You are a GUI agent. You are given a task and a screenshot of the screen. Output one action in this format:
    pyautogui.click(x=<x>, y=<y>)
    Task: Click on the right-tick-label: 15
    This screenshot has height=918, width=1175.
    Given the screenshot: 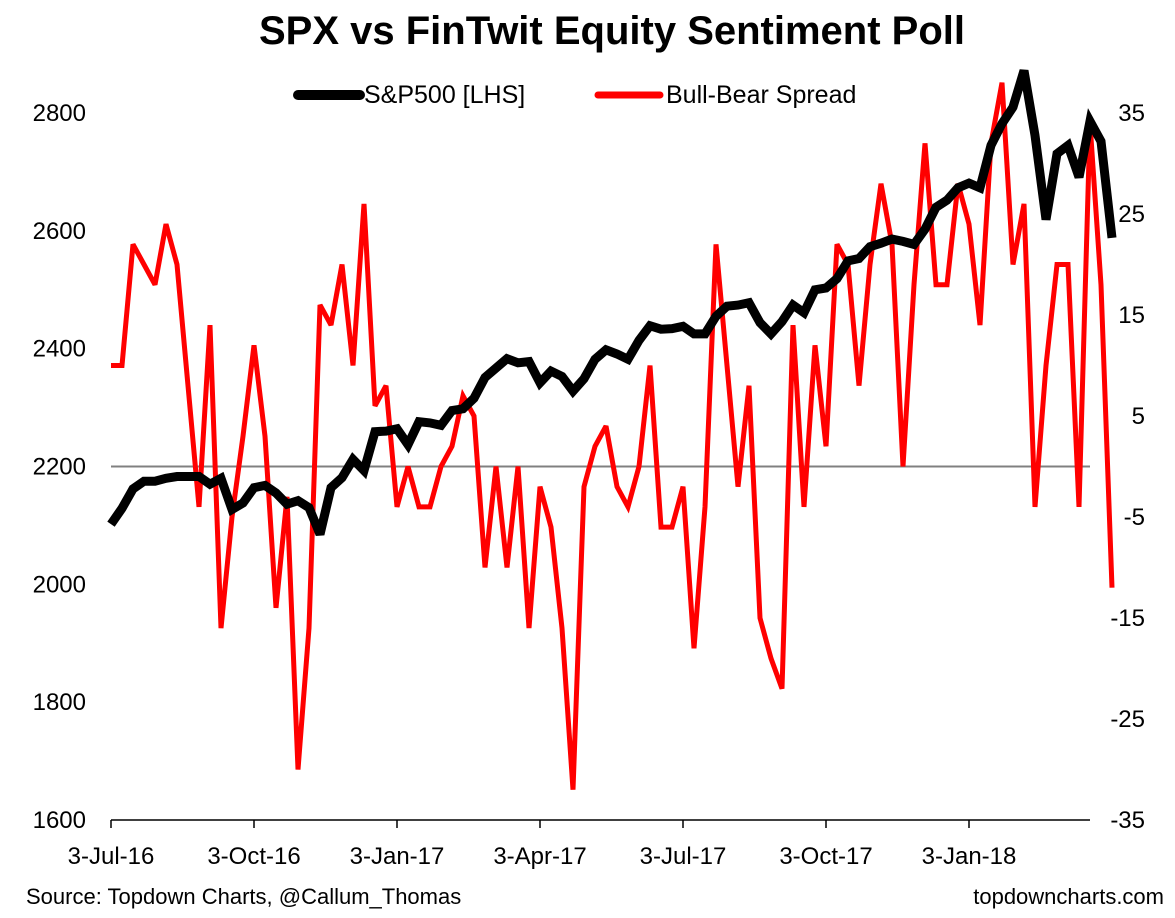 What is the action you would take?
    pyautogui.click(x=1131, y=315)
    